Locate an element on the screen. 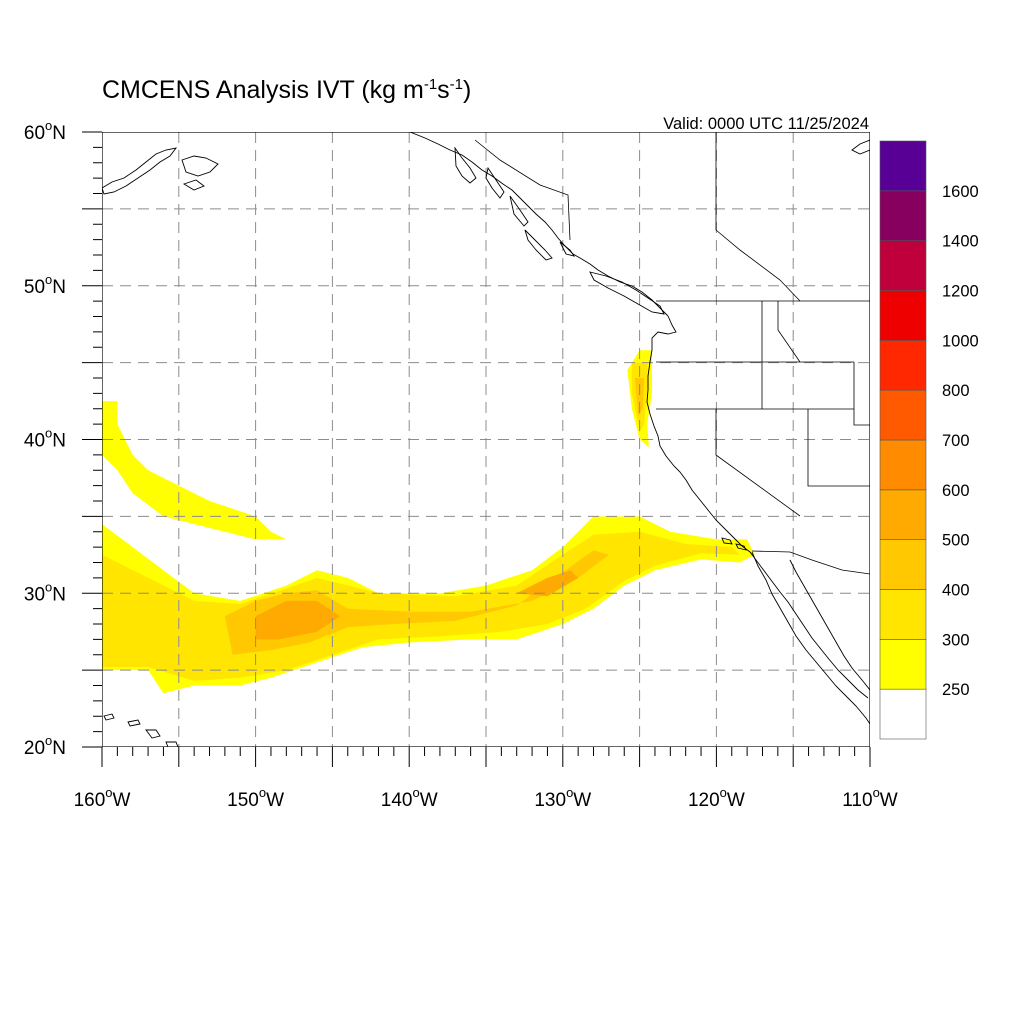 The image size is (1024, 1024). us-mexico-border is located at coordinates (810, 562).